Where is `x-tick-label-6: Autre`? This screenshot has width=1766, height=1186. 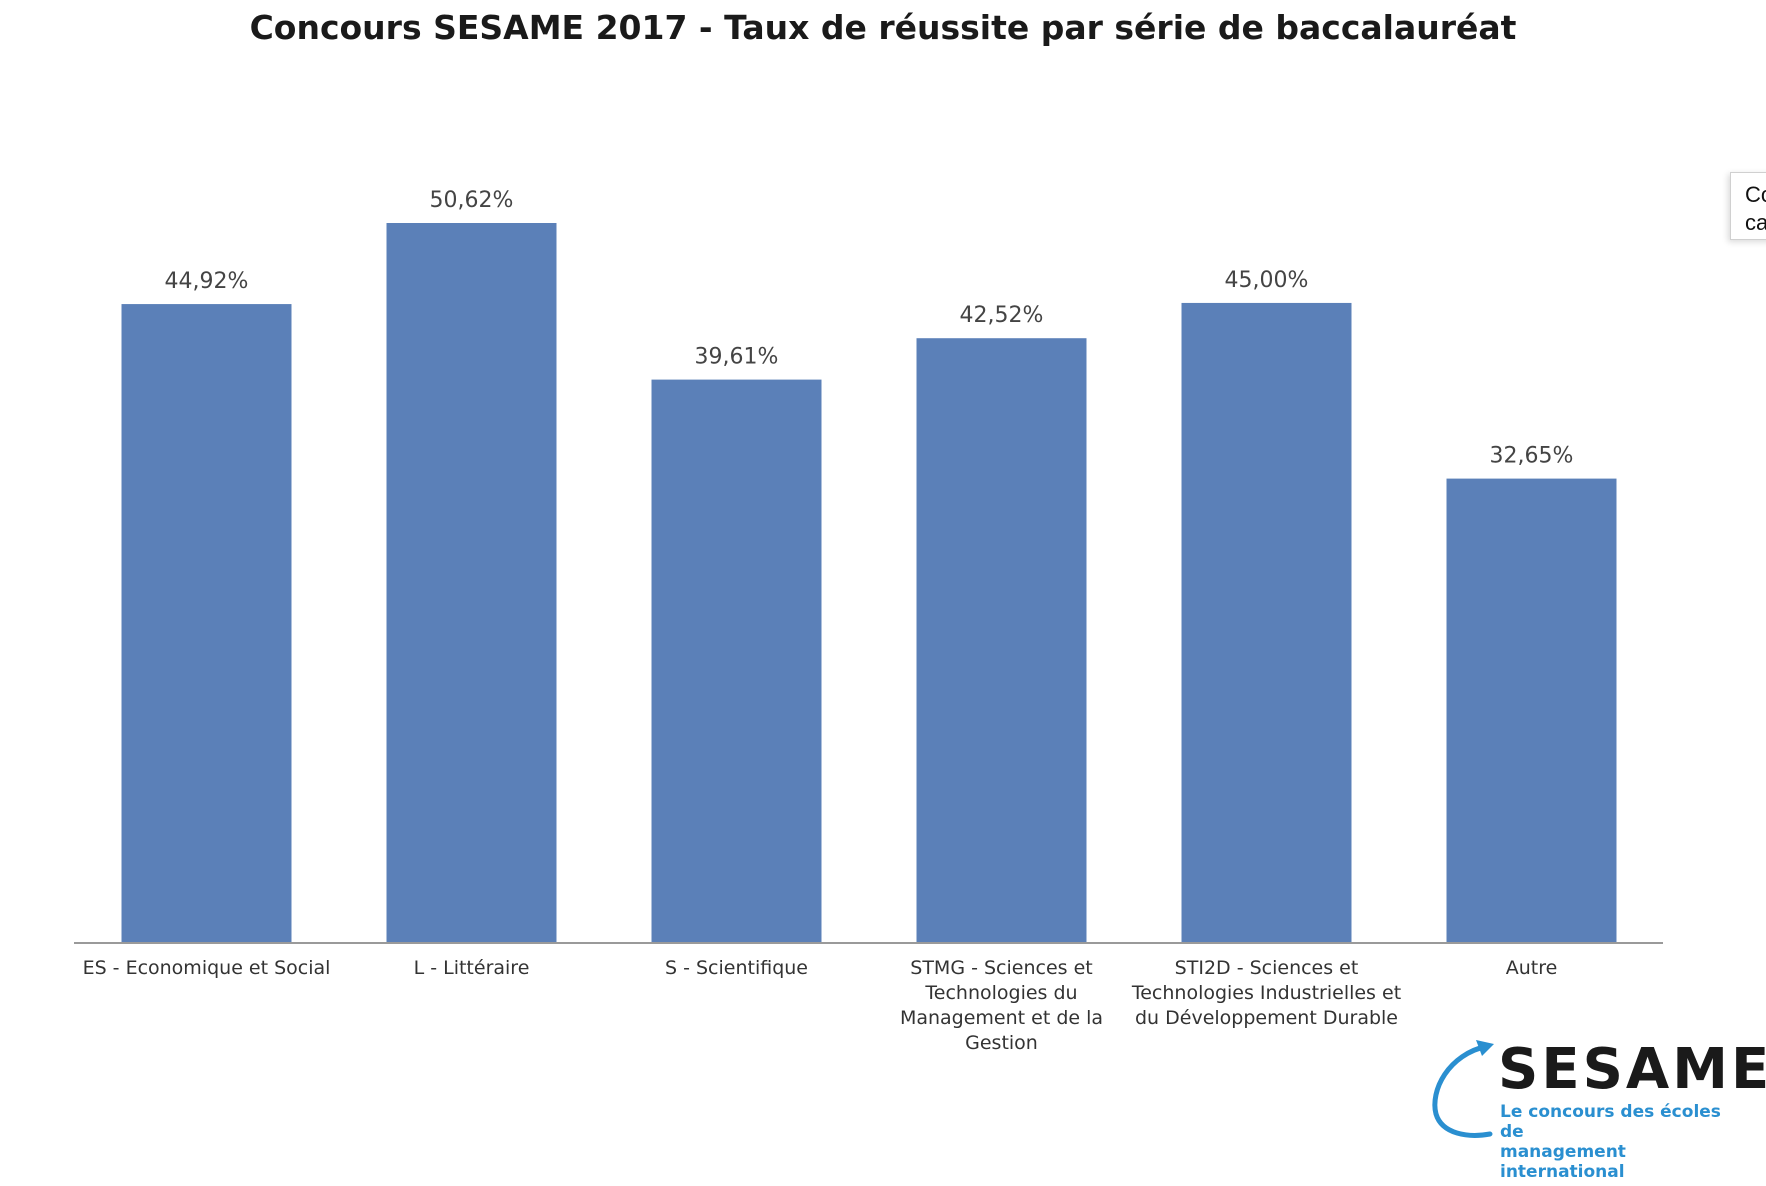 x-tick-label-6: Autre is located at coordinates (1532, 968).